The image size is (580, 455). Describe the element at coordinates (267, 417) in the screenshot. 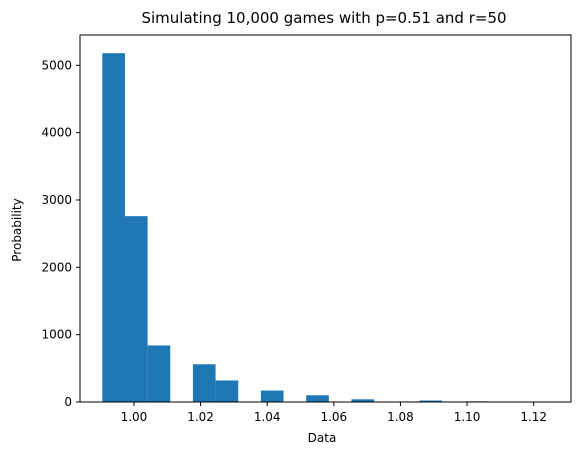

I see `x-tick-label-2: 1.04` at that location.